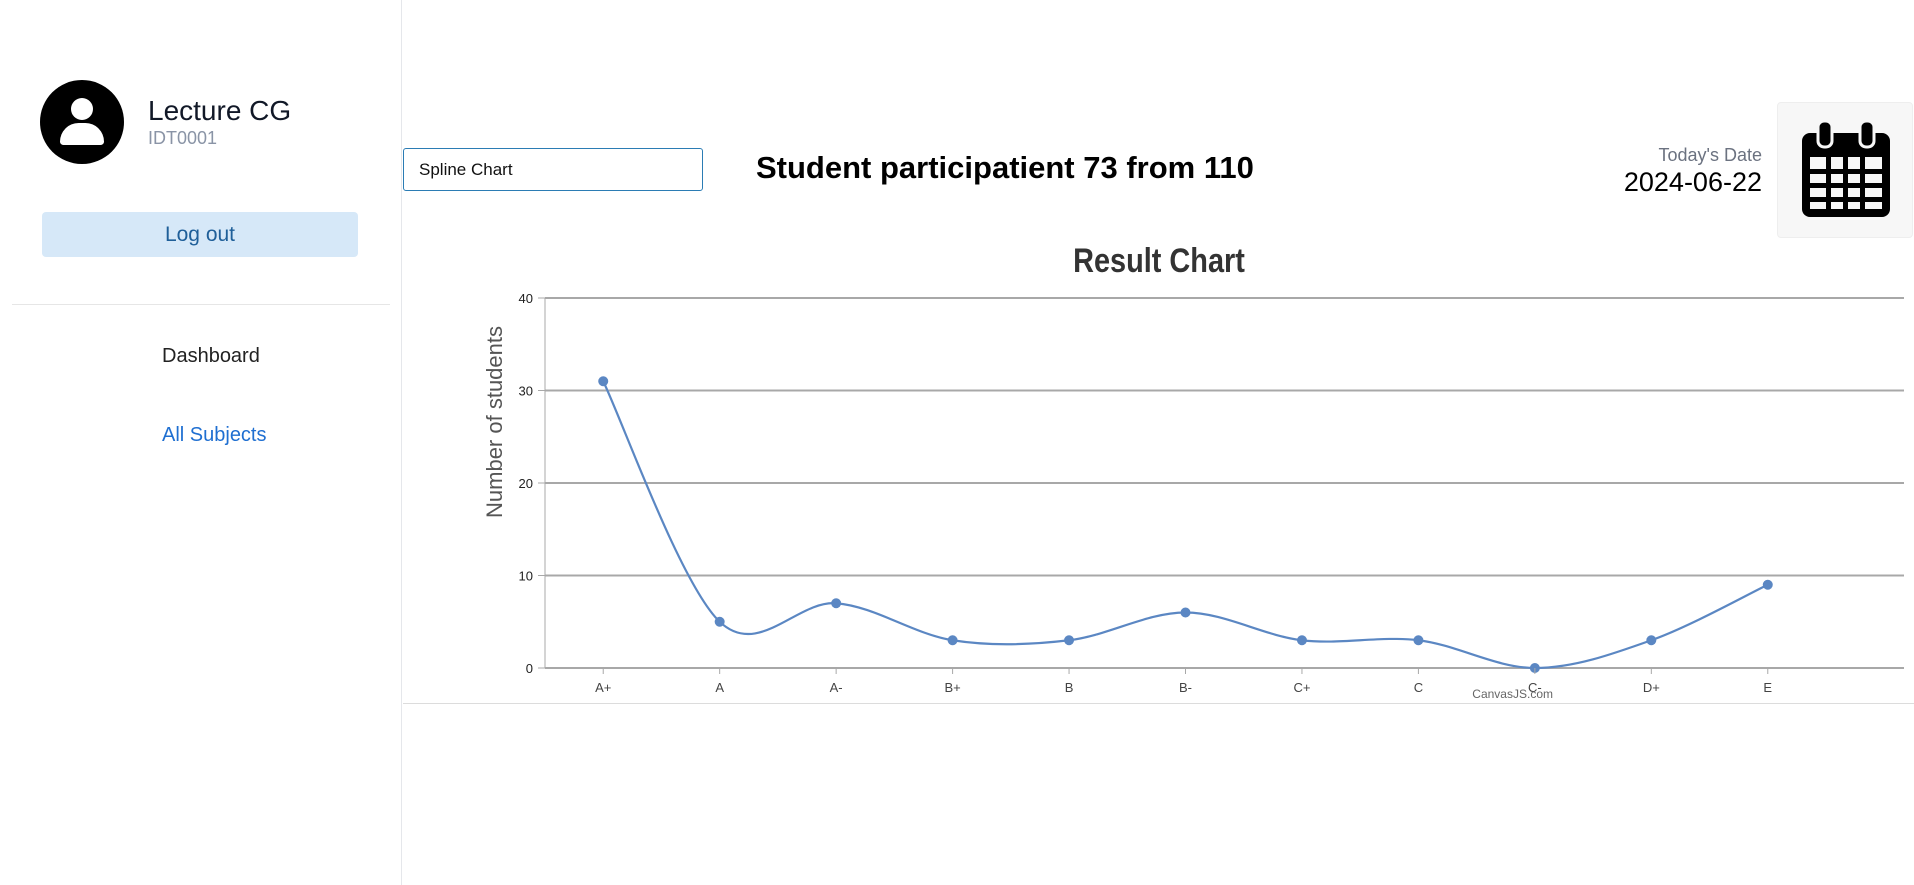 The image size is (1914, 885). What do you see at coordinates (1767, 687) in the screenshot?
I see `x-tick-label: E` at bounding box center [1767, 687].